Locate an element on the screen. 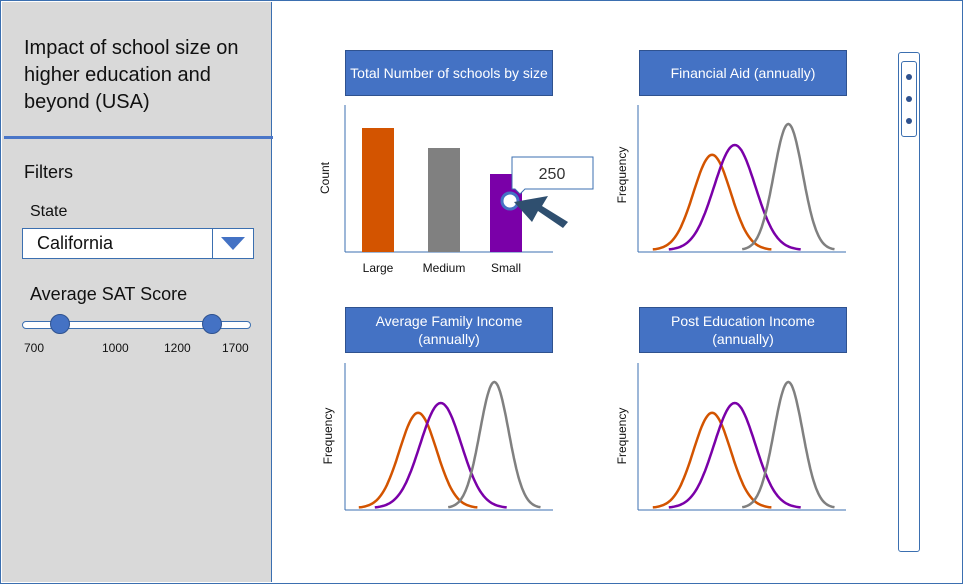  sat-tick-1700: 1700 is located at coordinates (235, 348).